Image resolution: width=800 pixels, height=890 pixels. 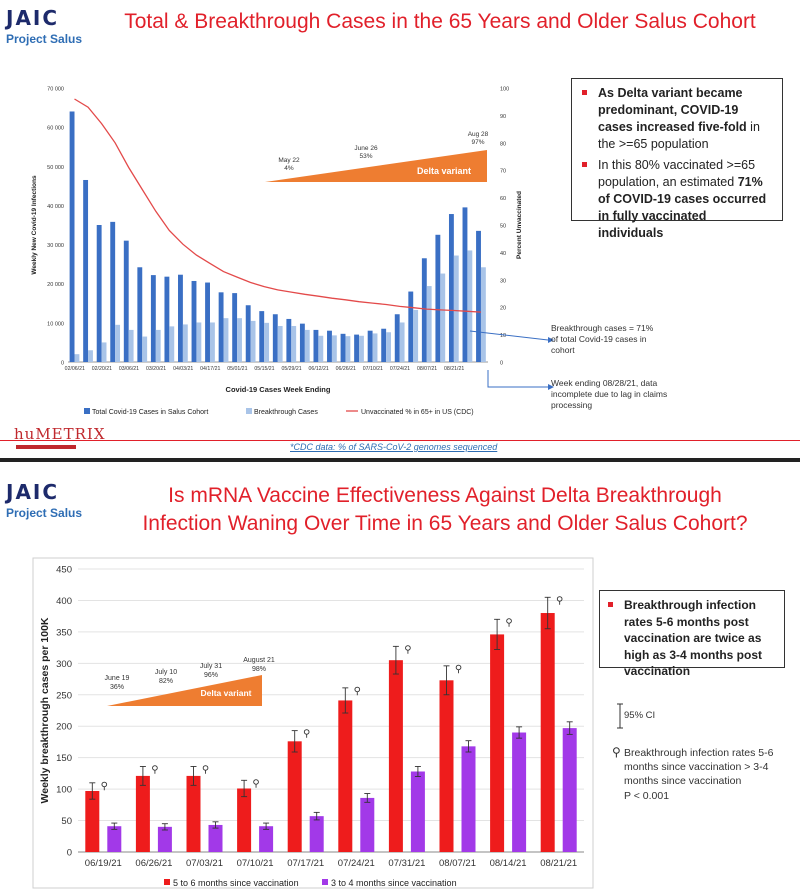 I want to click on delta-pct-label: 82%, so click(x=166, y=681).